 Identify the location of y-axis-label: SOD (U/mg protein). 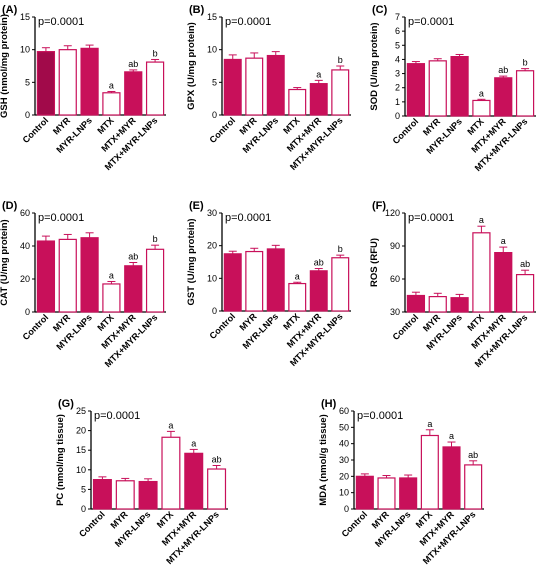
(374, 66).